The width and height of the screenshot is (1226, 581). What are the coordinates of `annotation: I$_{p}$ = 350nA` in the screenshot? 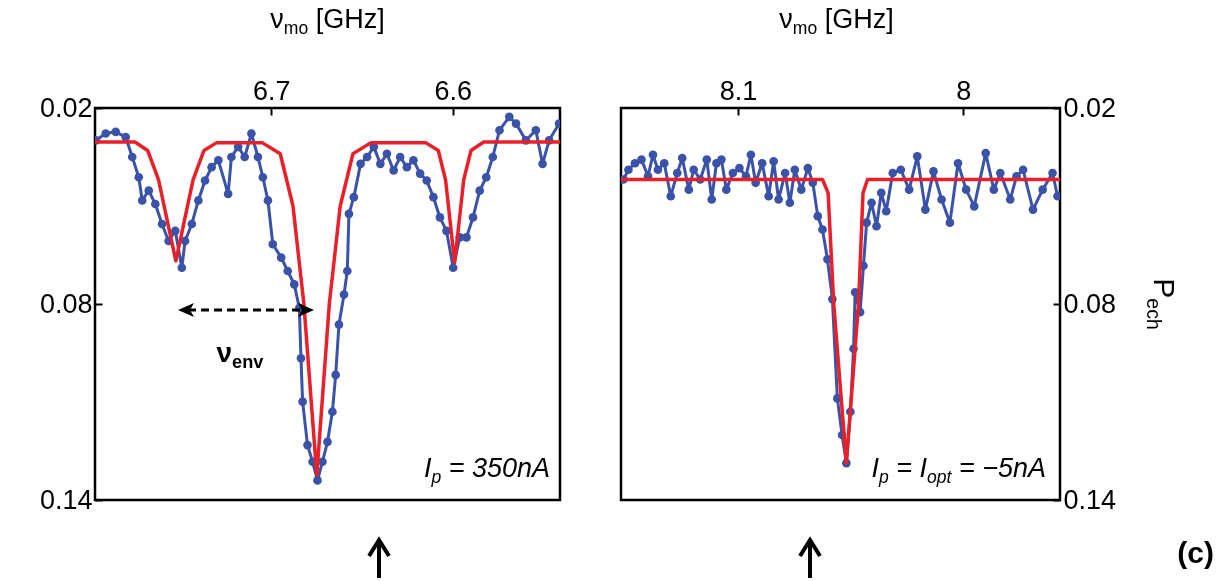 It's located at (486, 470).